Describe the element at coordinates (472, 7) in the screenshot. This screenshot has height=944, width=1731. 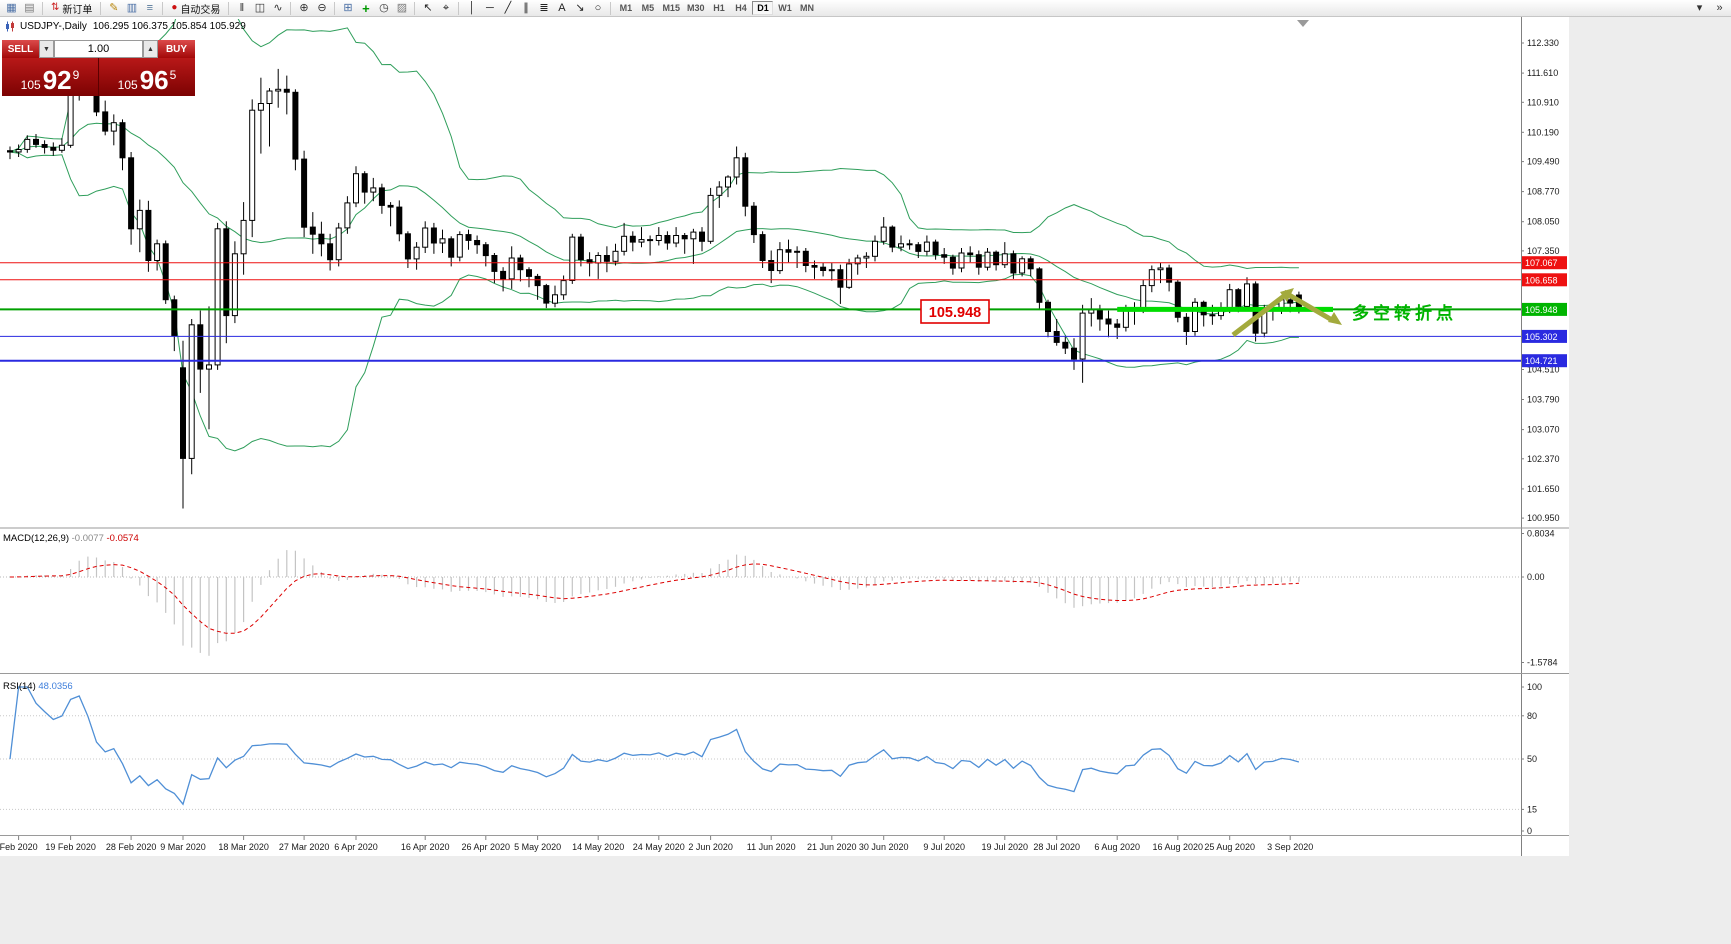
I see `vertical-line-icon: │` at that location.